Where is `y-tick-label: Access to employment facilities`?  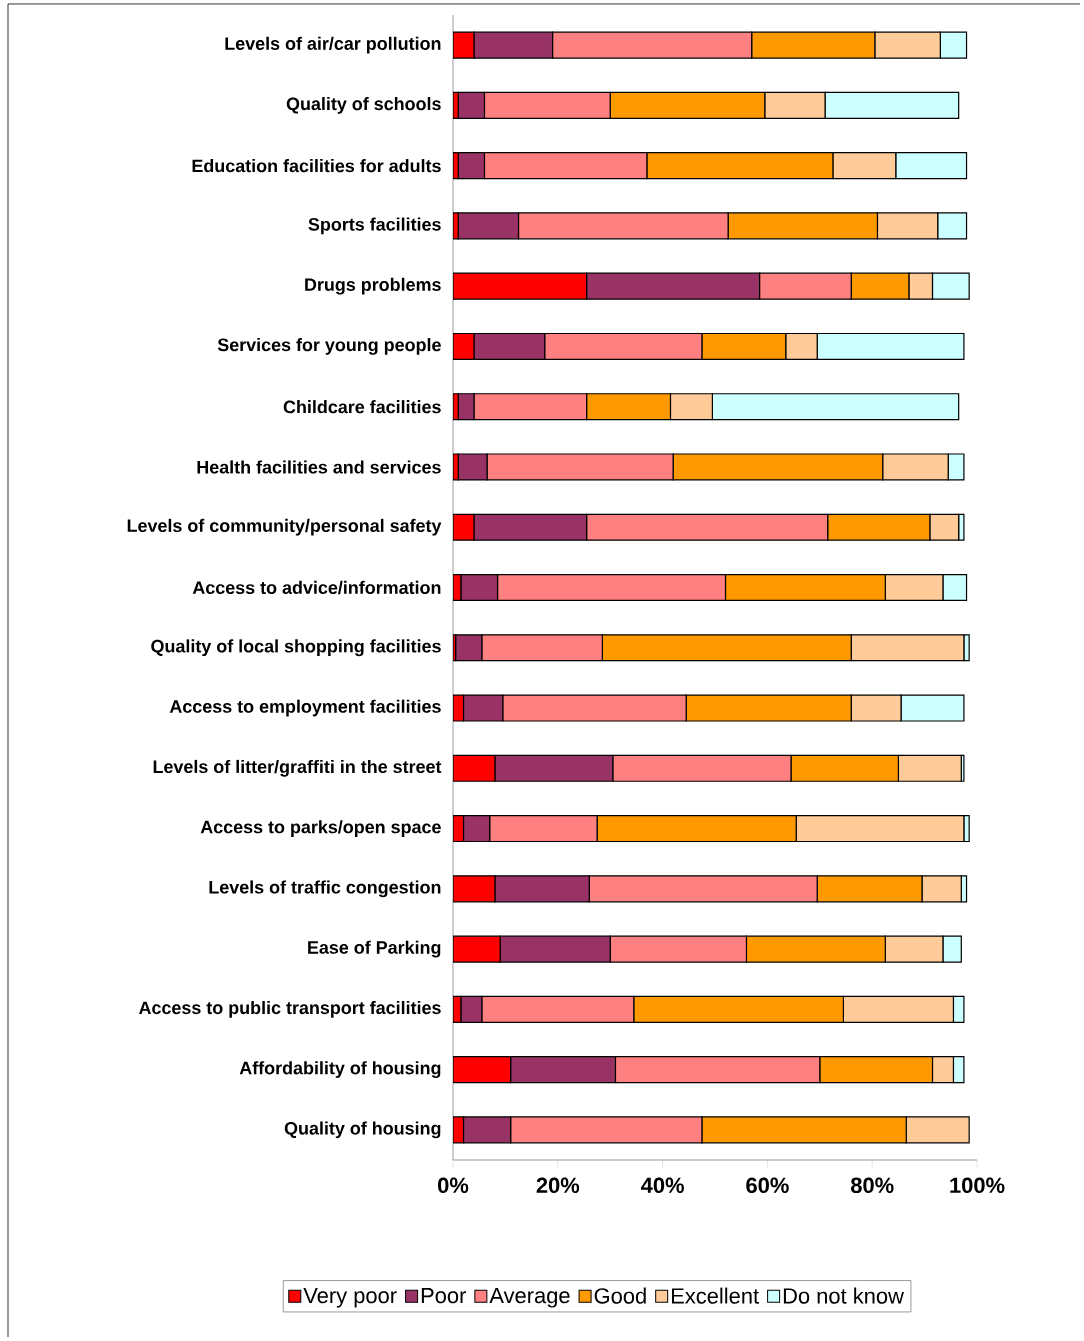 y-tick-label: Access to employment facilities is located at coordinates (305, 708).